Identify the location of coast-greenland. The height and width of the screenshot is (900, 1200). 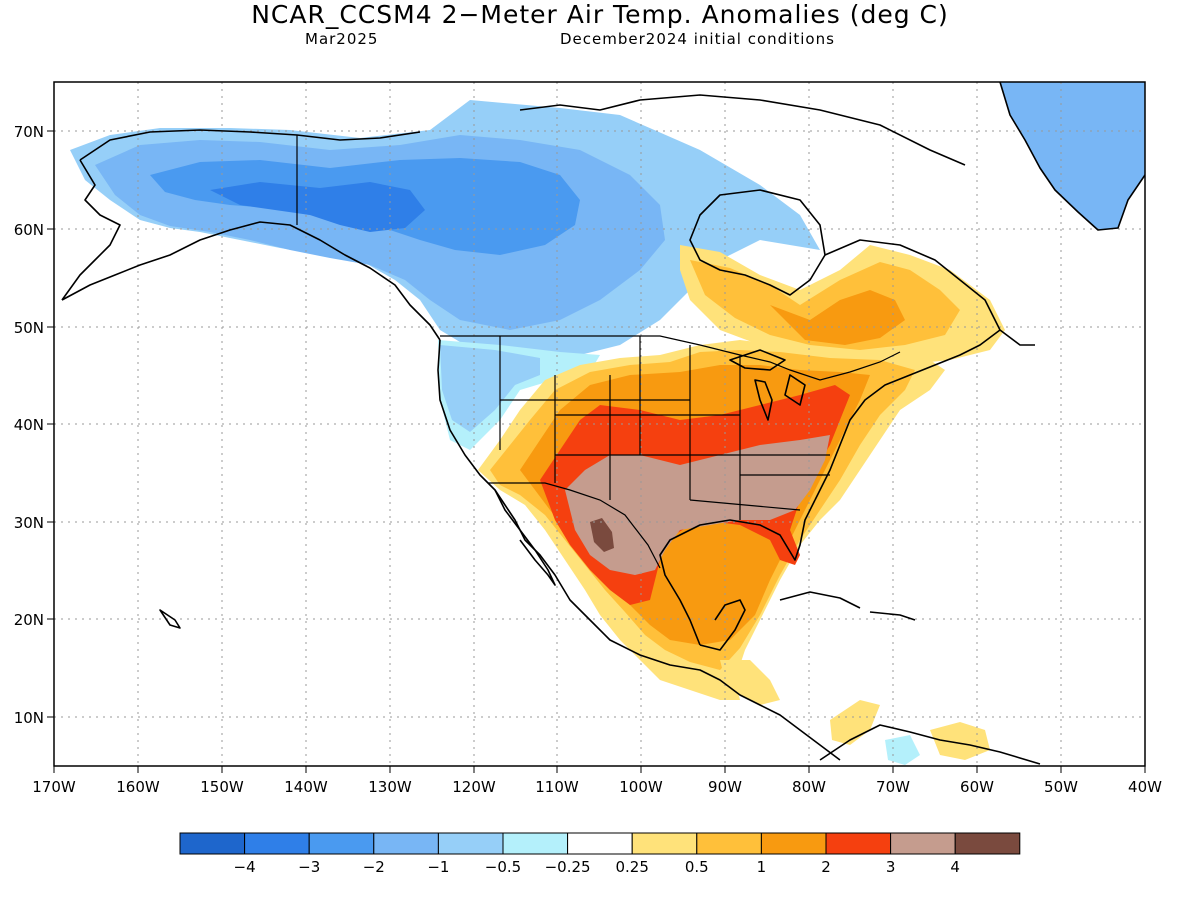
(1072, 156).